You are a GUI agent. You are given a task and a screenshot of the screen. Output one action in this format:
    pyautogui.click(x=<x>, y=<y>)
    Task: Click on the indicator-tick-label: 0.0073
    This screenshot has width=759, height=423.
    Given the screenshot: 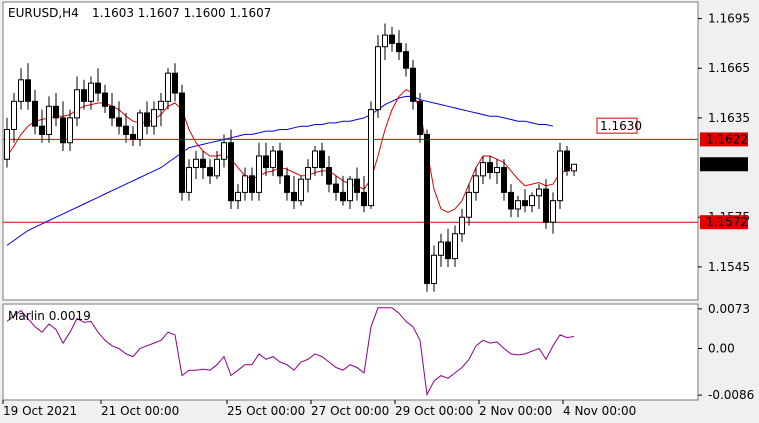 What is the action you would take?
    pyautogui.click(x=729, y=309)
    